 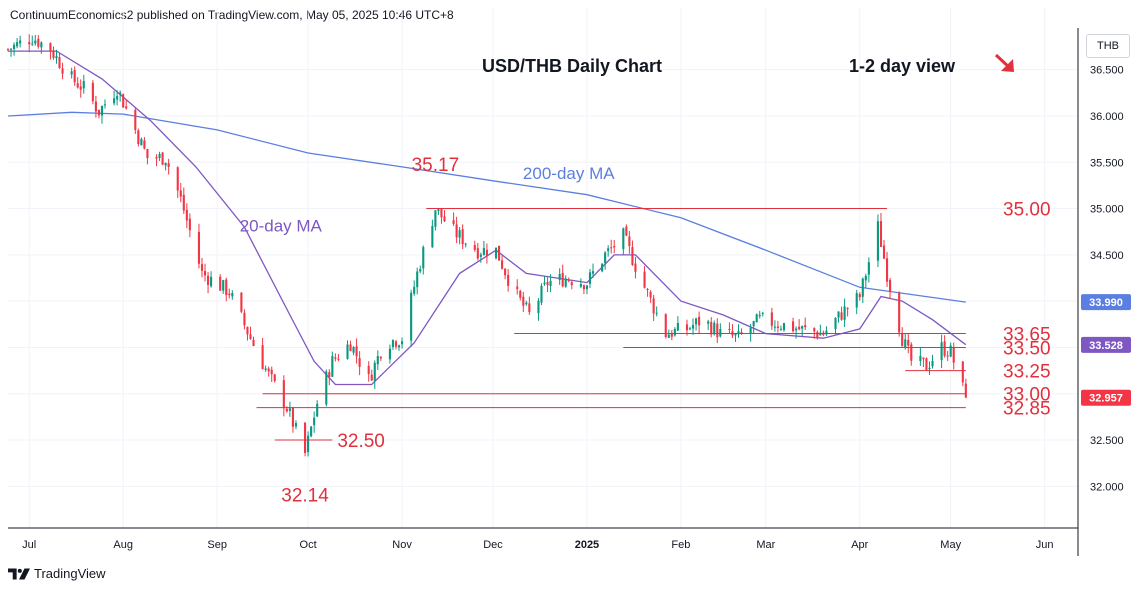 I want to click on x-tick-label: May, so click(x=950, y=545).